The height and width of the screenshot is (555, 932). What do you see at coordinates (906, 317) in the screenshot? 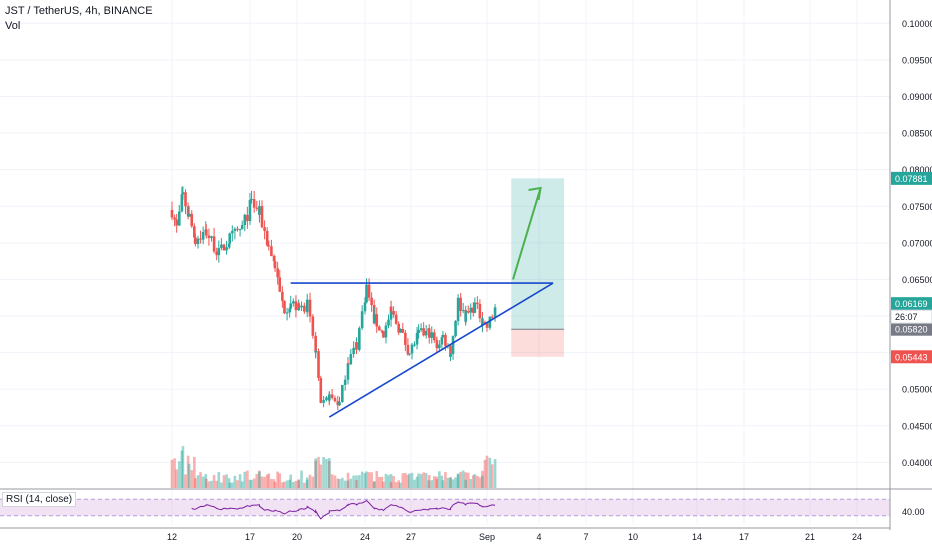
I see `countdown-label: 26:07` at bounding box center [906, 317].